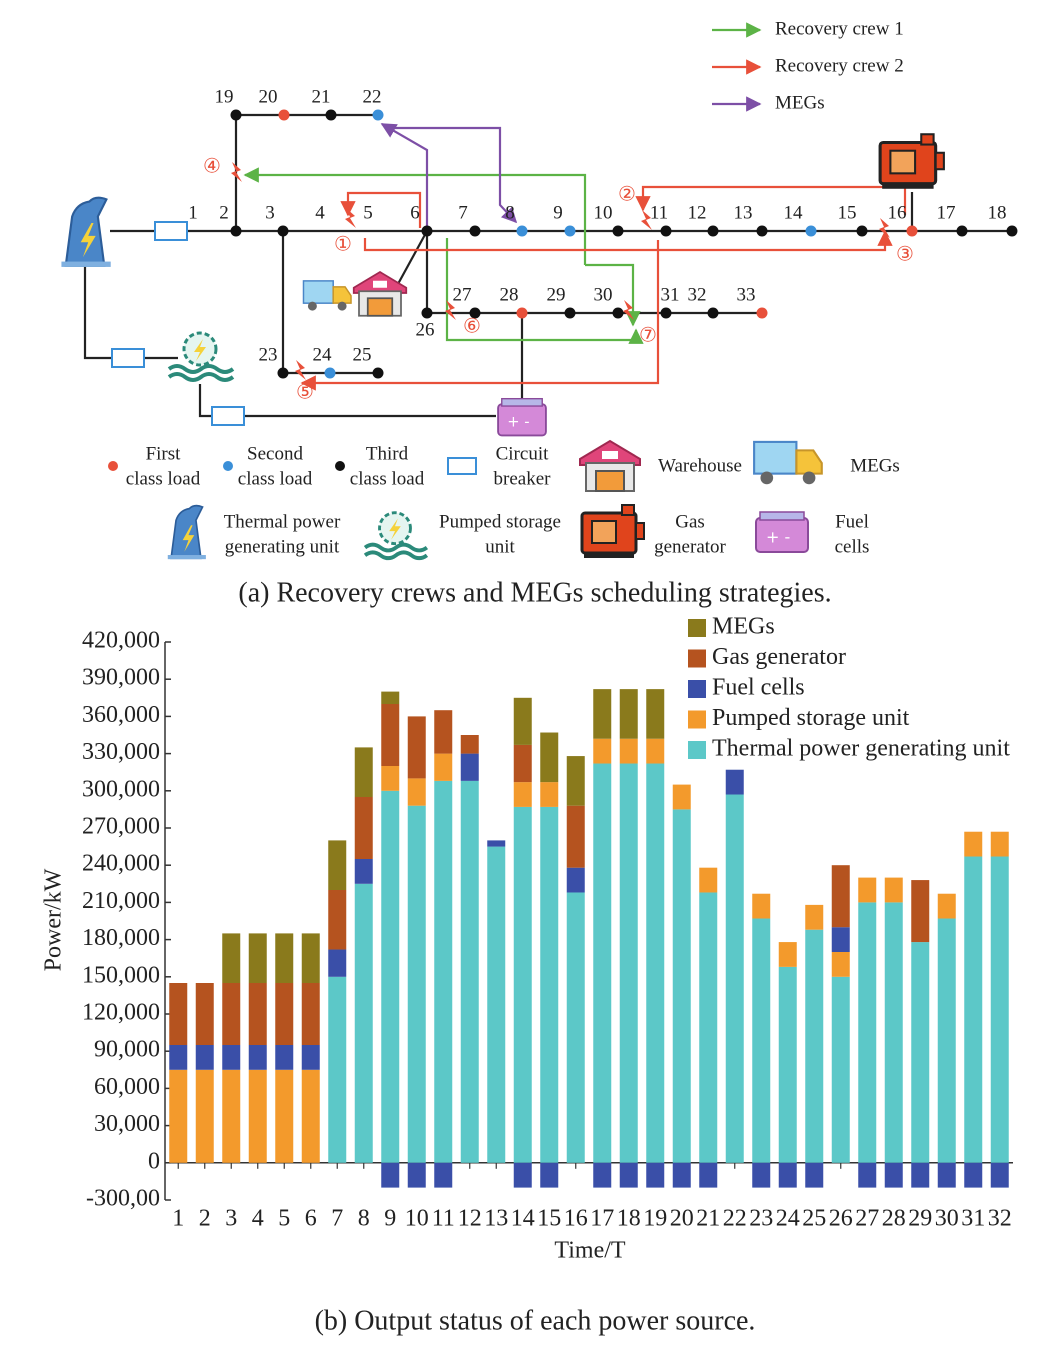 This screenshot has width=1052, height=1348. I want to click on x-tick-label: 15, so click(549, 1219).